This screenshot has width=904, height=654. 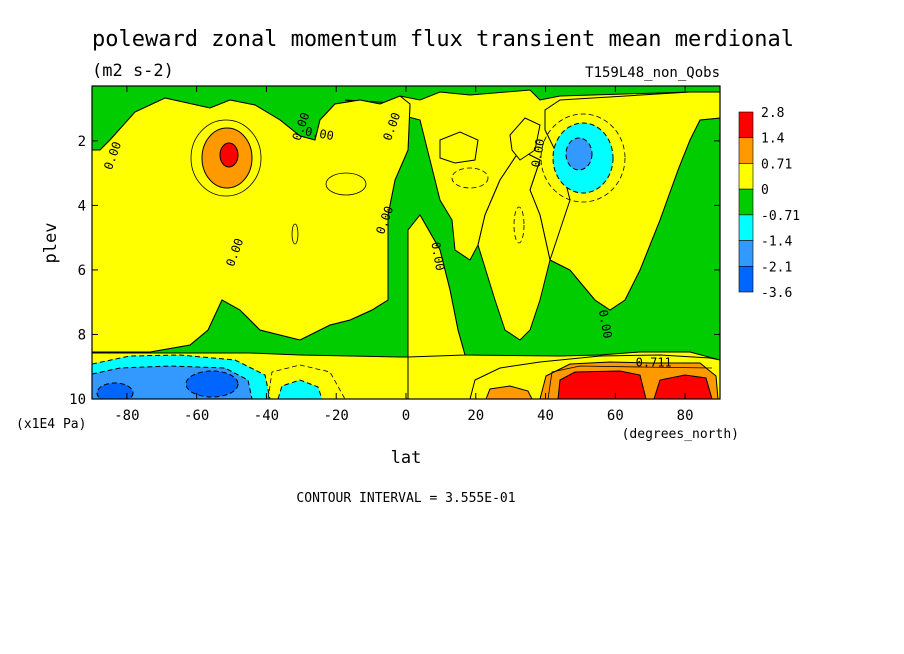 I want to click on chart-units: (m2 s-2), so click(x=133, y=71).